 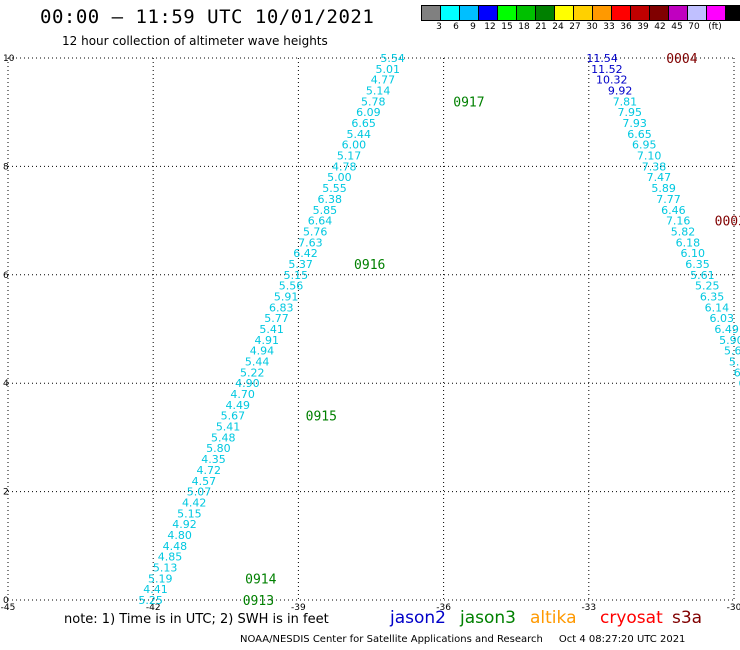 What do you see at coordinates (694, 27) in the screenshot?
I see `legend-label: 70` at bounding box center [694, 27].